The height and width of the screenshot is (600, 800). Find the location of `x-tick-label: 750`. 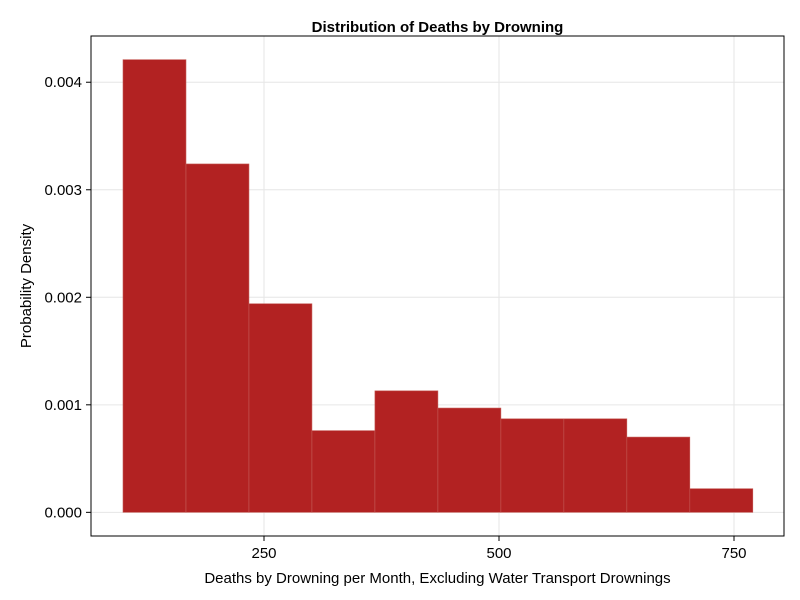

x-tick-label: 750 is located at coordinates (733, 553).